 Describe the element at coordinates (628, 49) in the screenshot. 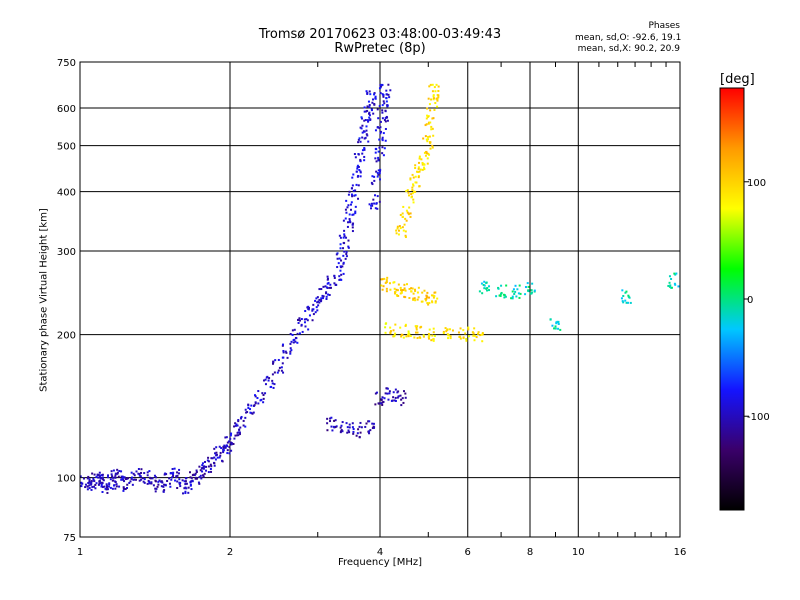

I see `phases-x-stats: mean, sd,X: 90.2, 20.9` at that location.